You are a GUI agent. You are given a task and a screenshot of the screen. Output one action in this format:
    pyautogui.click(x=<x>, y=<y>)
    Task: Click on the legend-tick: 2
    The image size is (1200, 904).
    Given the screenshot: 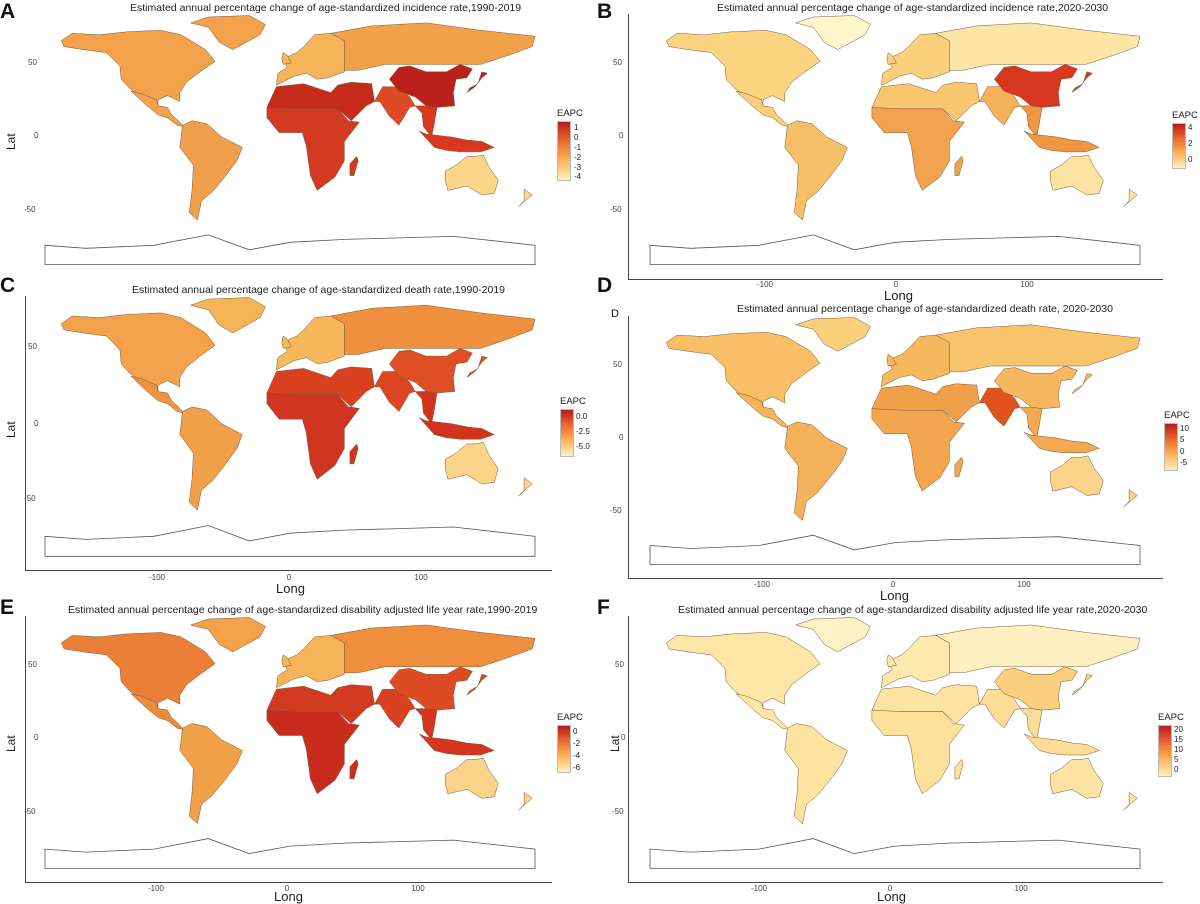 What is the action you would take?
    pyautogui.click(x=1190, y=143)
    